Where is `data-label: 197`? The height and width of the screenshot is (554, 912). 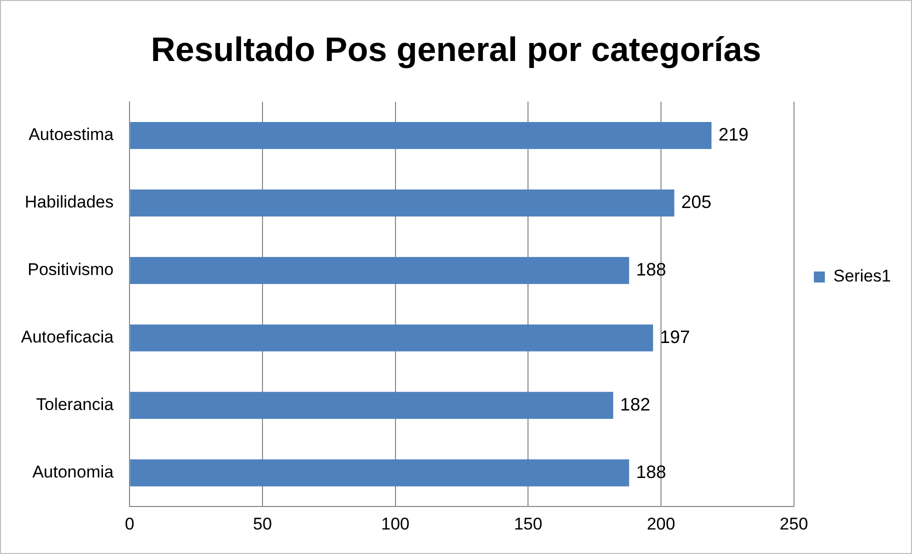
data-label: 197 is located at coordinates (675, 336).